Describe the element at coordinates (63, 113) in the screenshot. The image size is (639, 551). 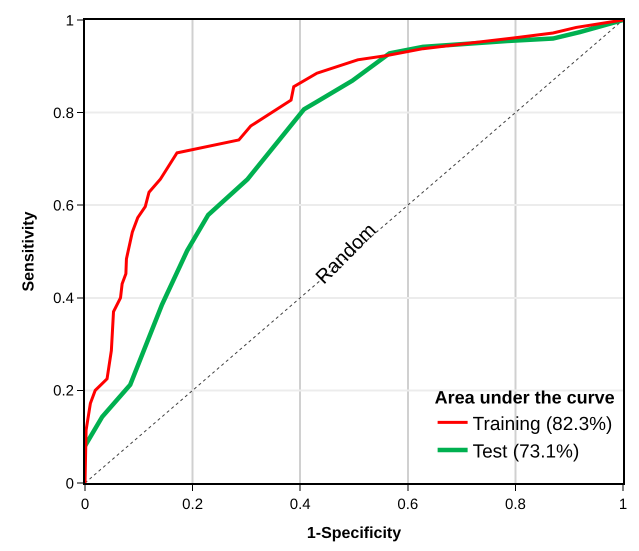
I see `y-tick-label: 0.8` at that location.